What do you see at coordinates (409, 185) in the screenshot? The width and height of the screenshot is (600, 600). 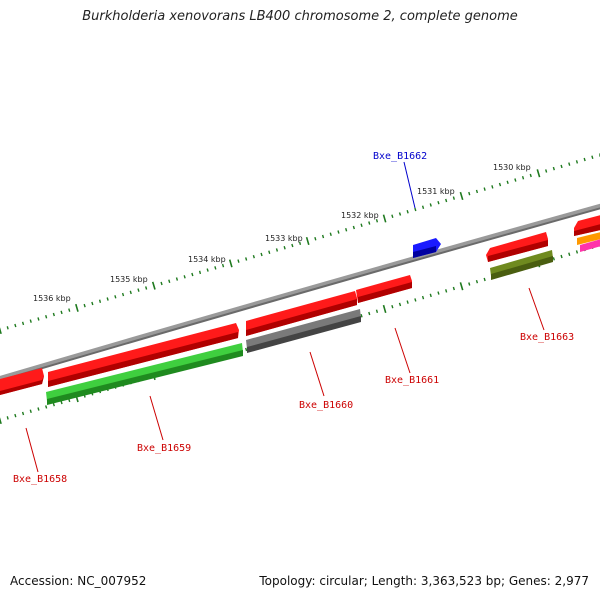 I see `leader-b1662` at bounding box center [409, 185].